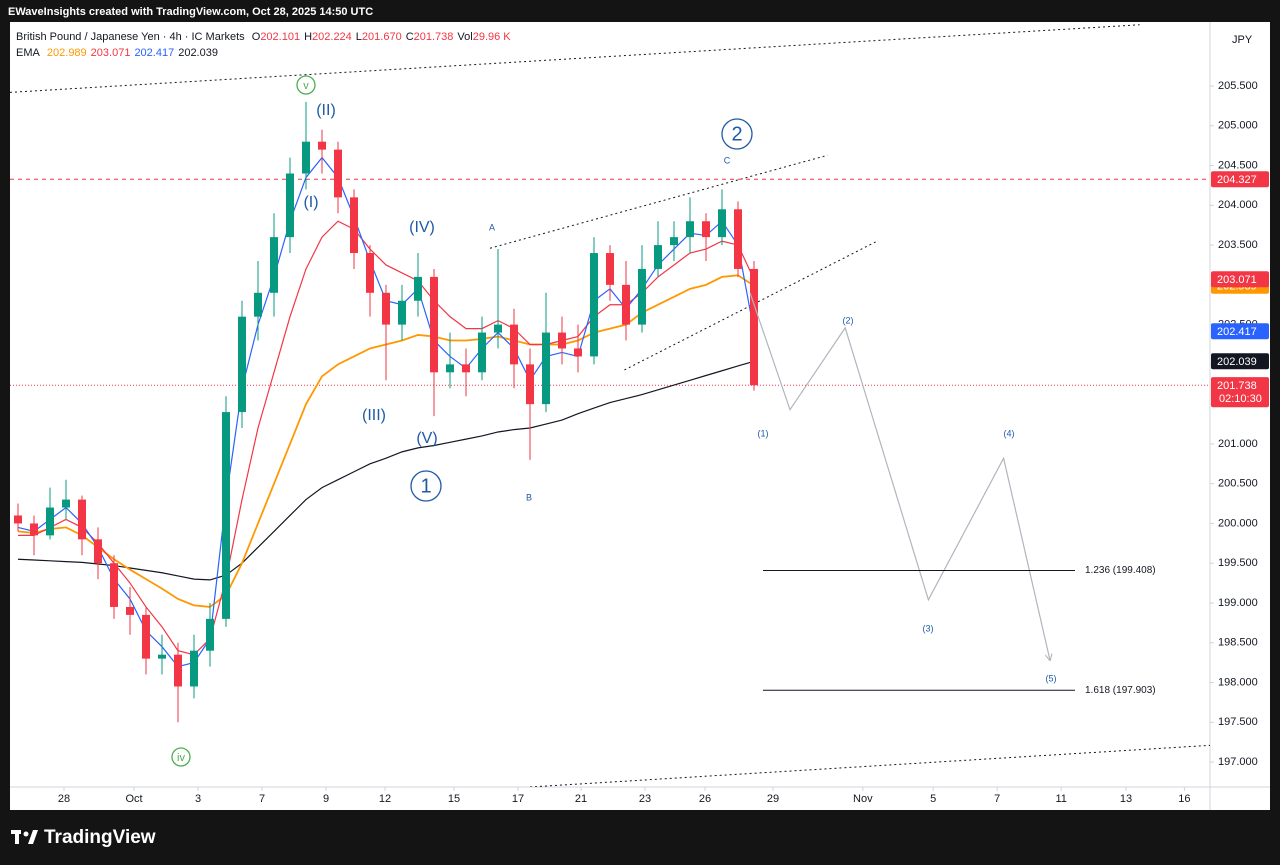 This screenshot has height=865, width=1280. Describe the element at coordinates (1237, 386) in the screenshot. I see `price-badge-label: 201.738` at that location.